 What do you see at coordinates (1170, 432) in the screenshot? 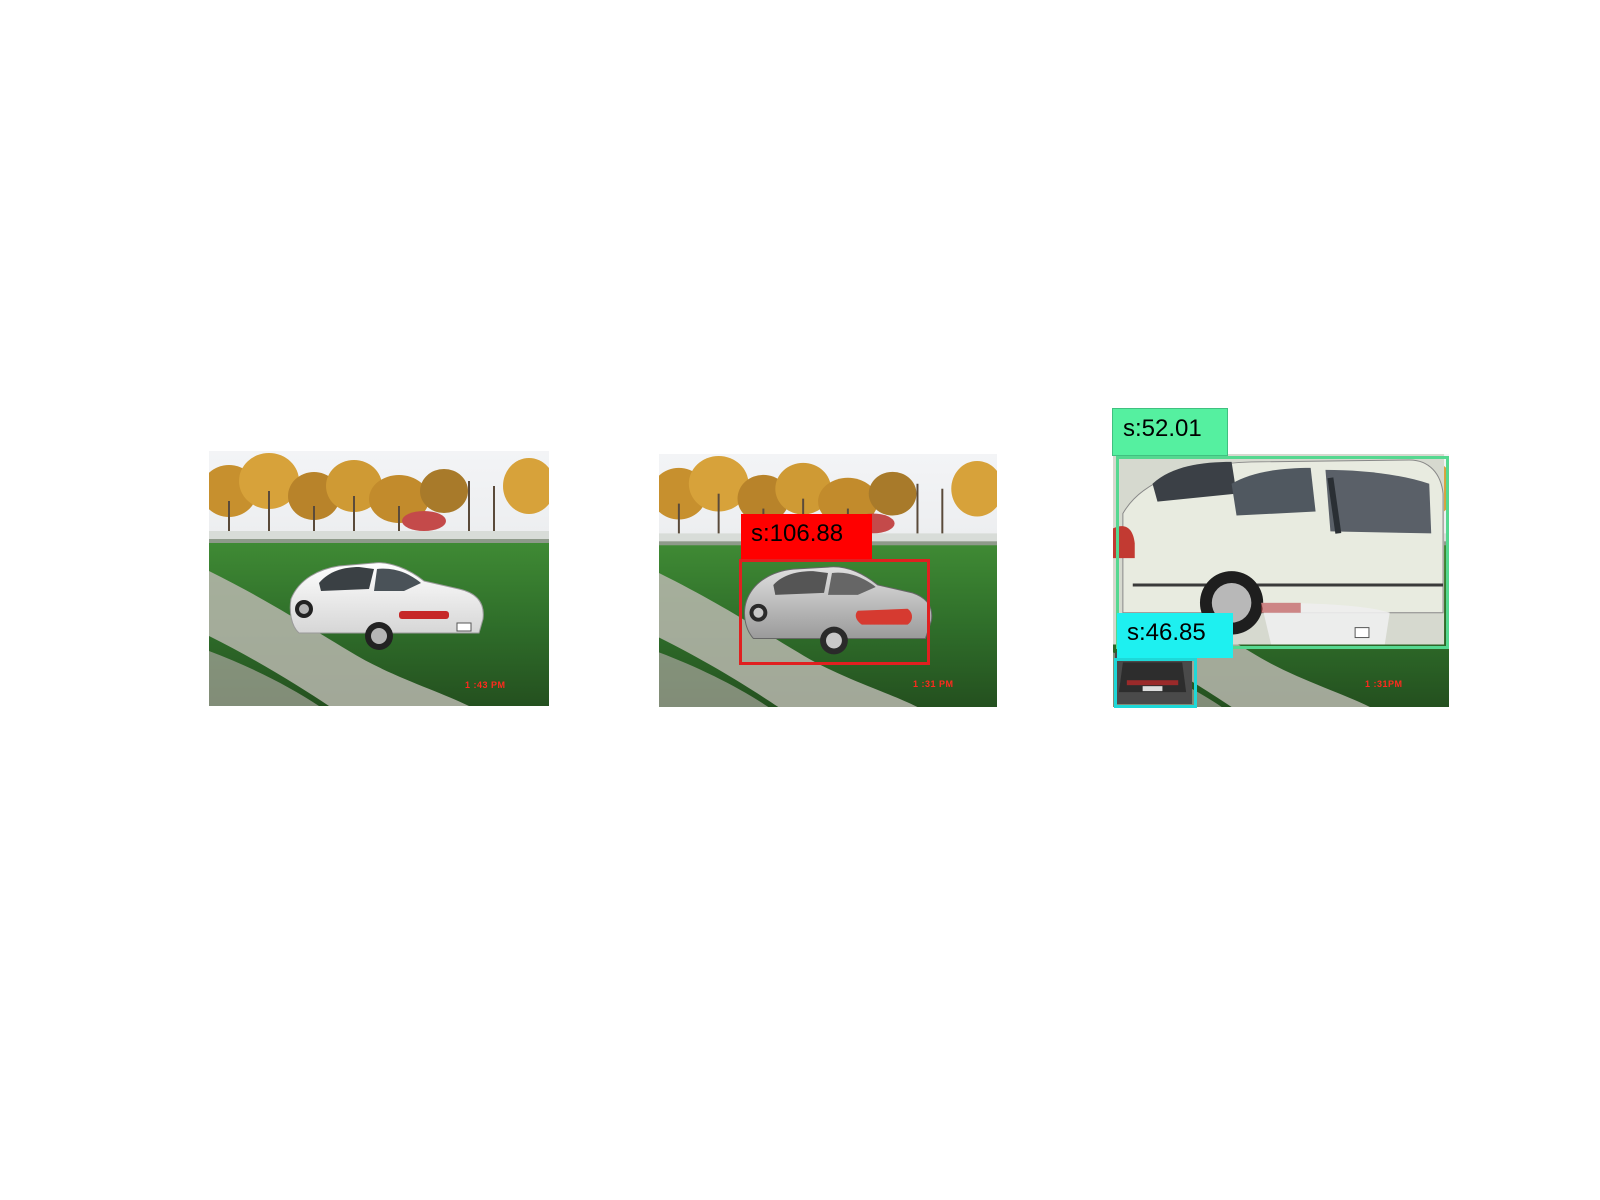
I see `detection-score-label: s:52.01` at bounding box center [1170, 432].